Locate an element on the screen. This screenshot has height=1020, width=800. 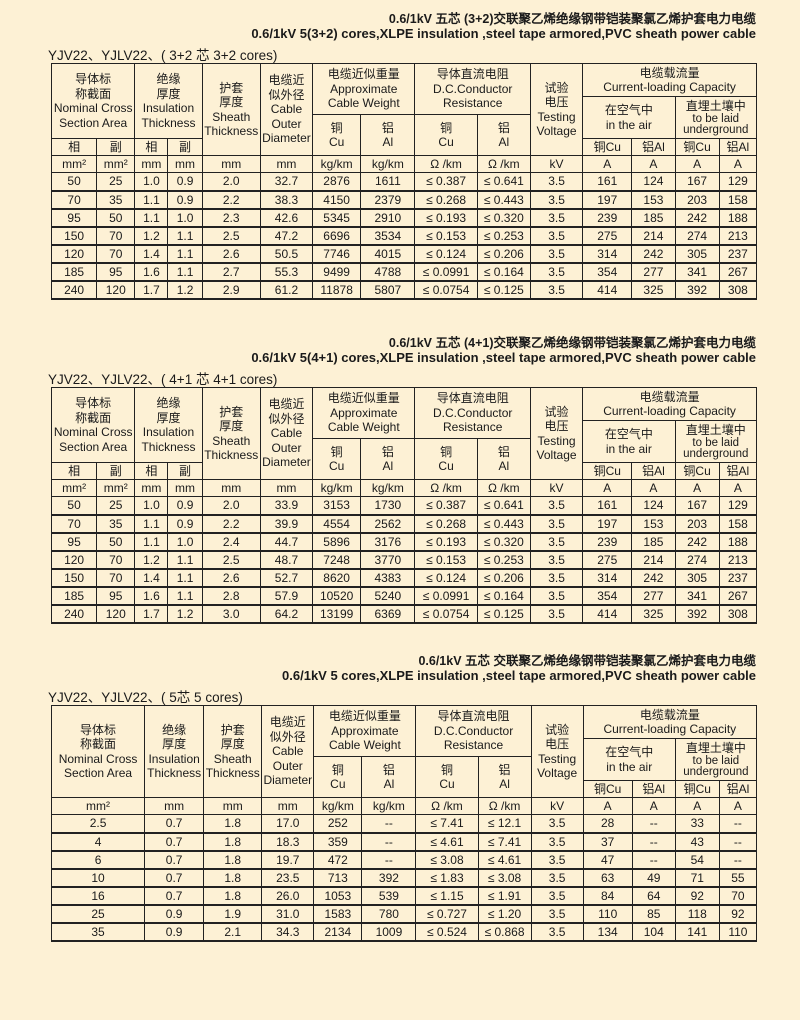
header-resistance: 导体直流电阻 D.C.Conductor Resistance is located at coordinates (472, 89).